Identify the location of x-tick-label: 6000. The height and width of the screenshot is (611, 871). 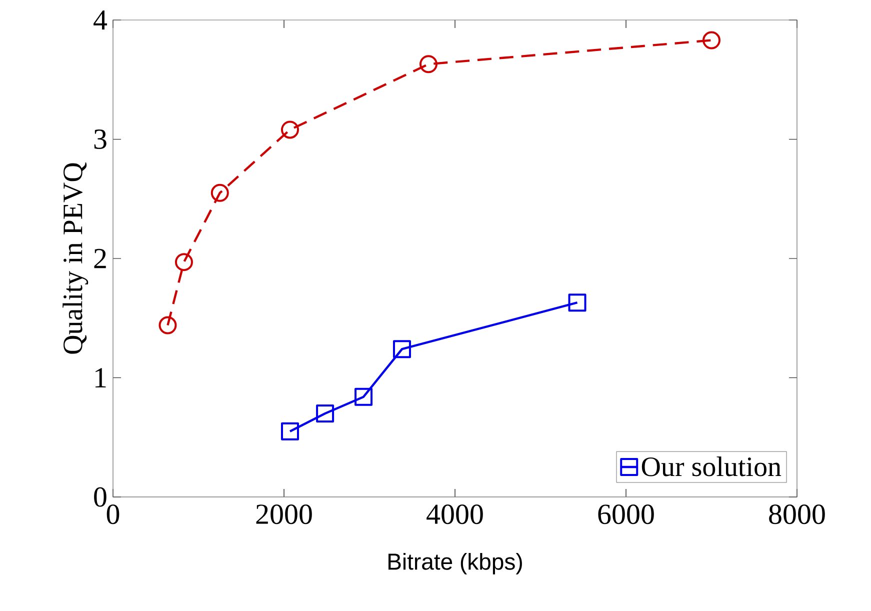
(626, 514).